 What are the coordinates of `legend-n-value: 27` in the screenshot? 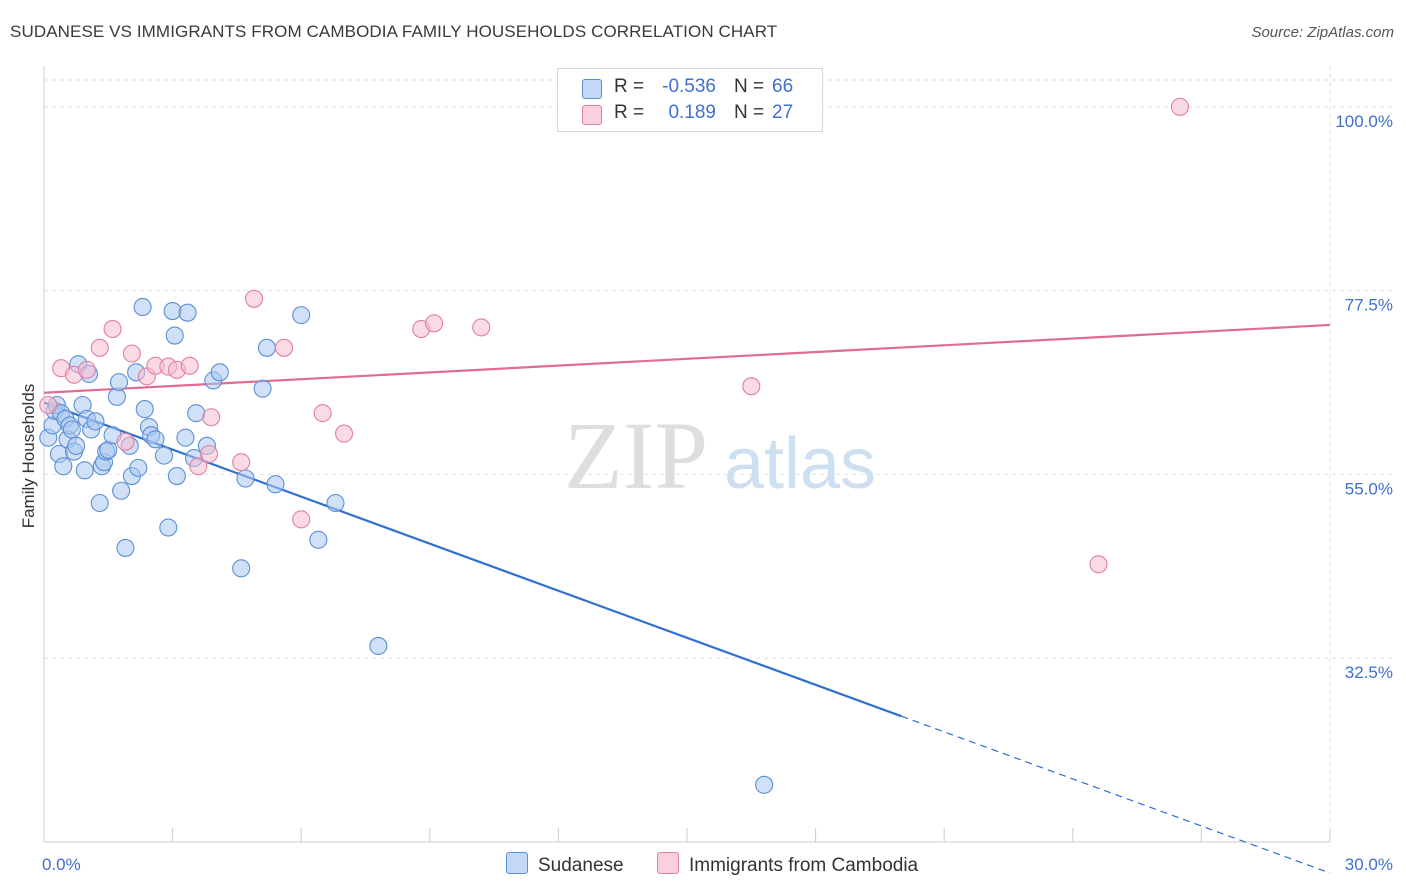 It's located at (783, 112).